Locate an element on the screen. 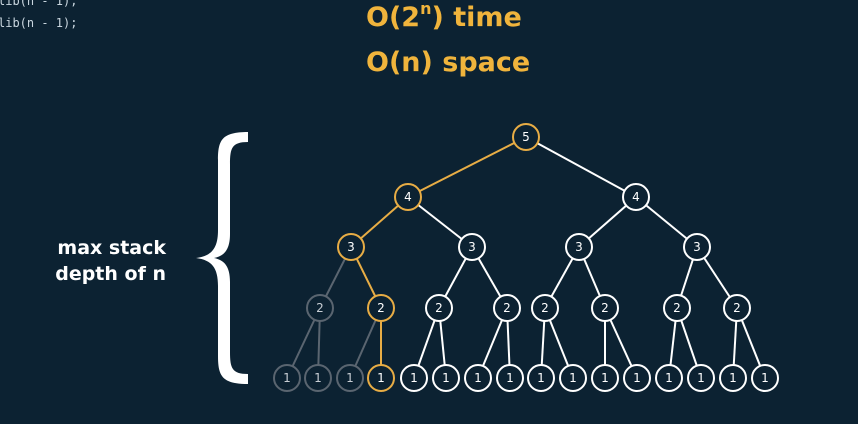 This screenshot has width=858, height=424. node-label: 5 is located at coordinates (526, 137).